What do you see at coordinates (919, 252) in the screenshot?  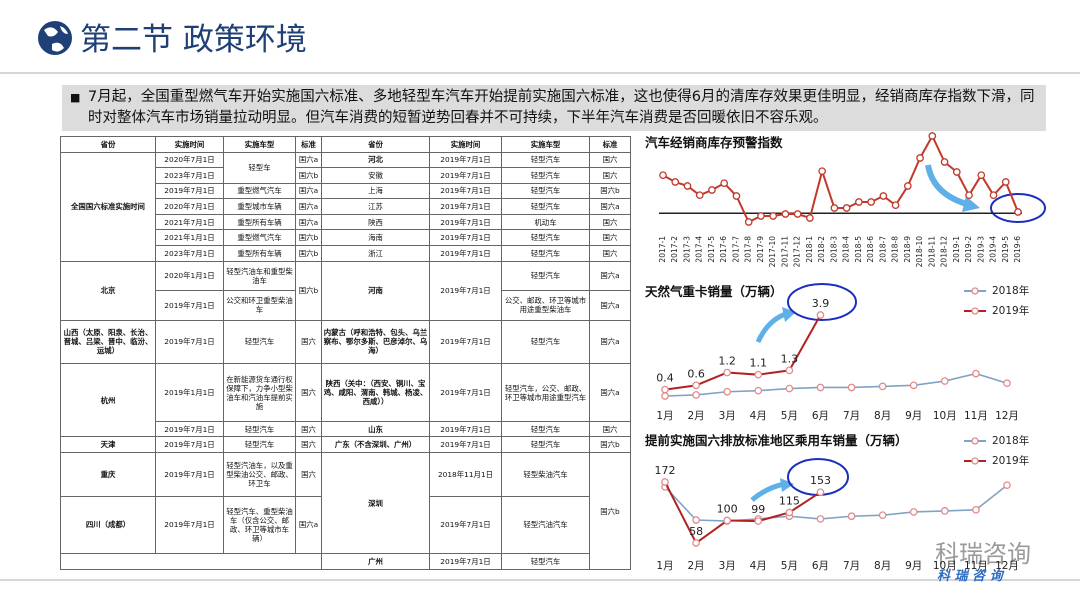 I see `x-tick-label: 2018-10` at bounding box center [919, 252].